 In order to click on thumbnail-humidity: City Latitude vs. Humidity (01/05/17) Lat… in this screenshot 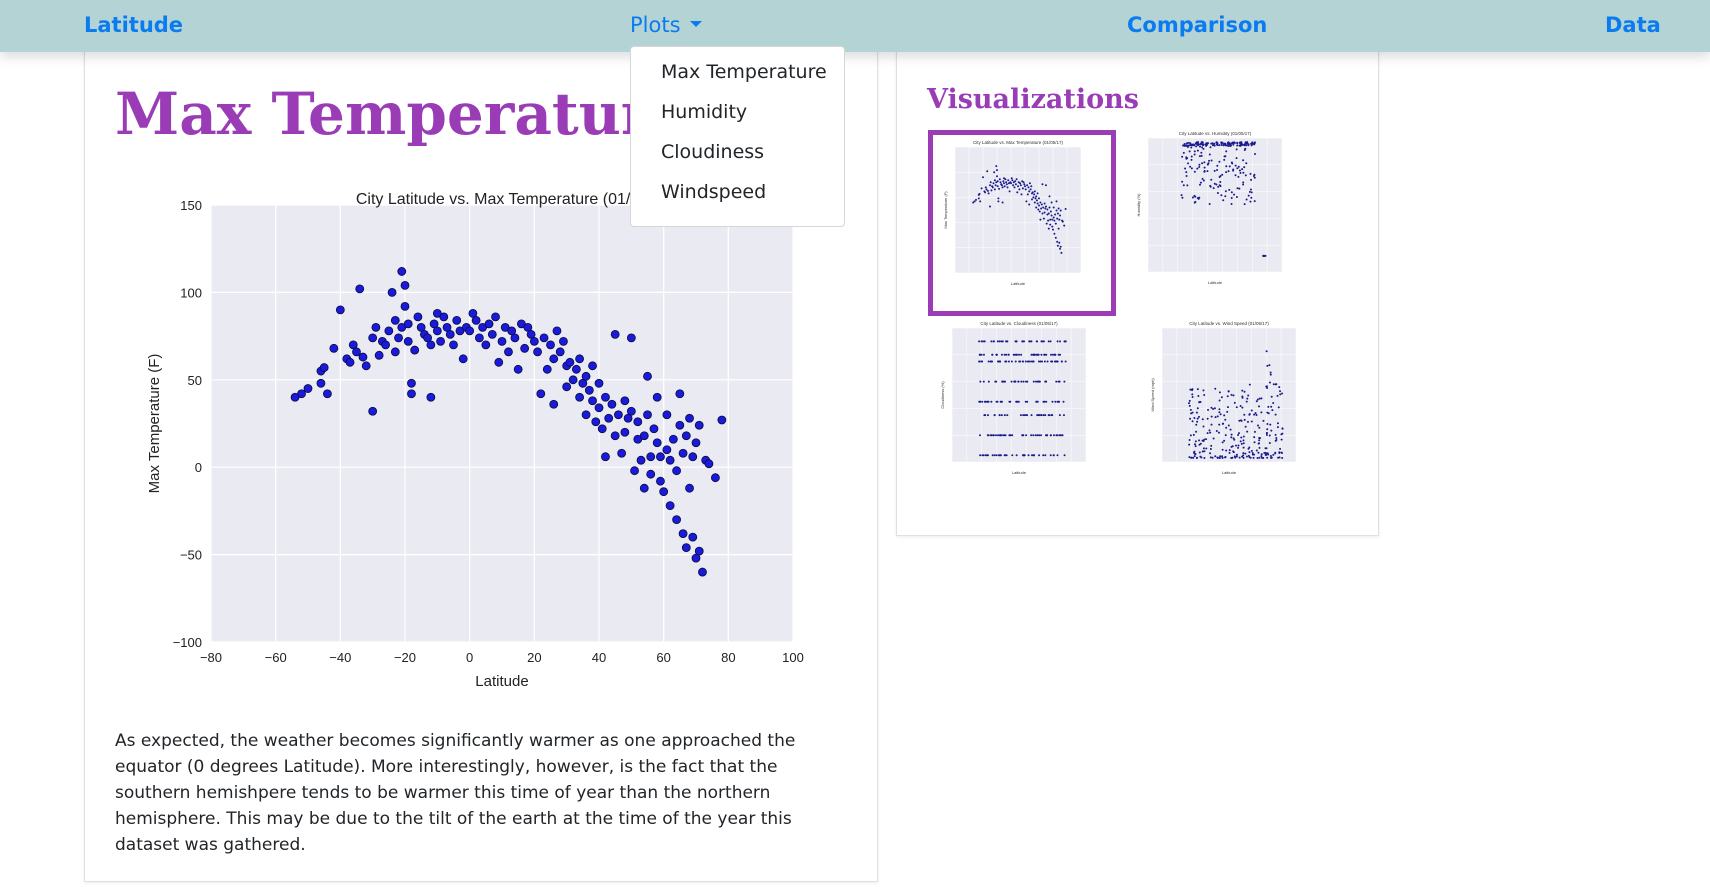, I will do `click(1215, 217)`.